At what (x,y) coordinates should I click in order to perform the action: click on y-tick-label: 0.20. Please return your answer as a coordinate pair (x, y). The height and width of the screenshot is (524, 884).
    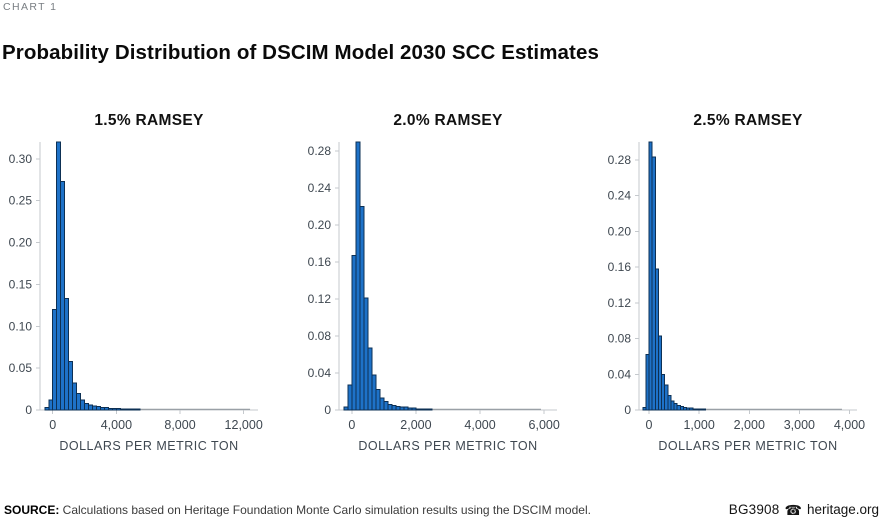
    Looking at the image, I should click on (620, 231).